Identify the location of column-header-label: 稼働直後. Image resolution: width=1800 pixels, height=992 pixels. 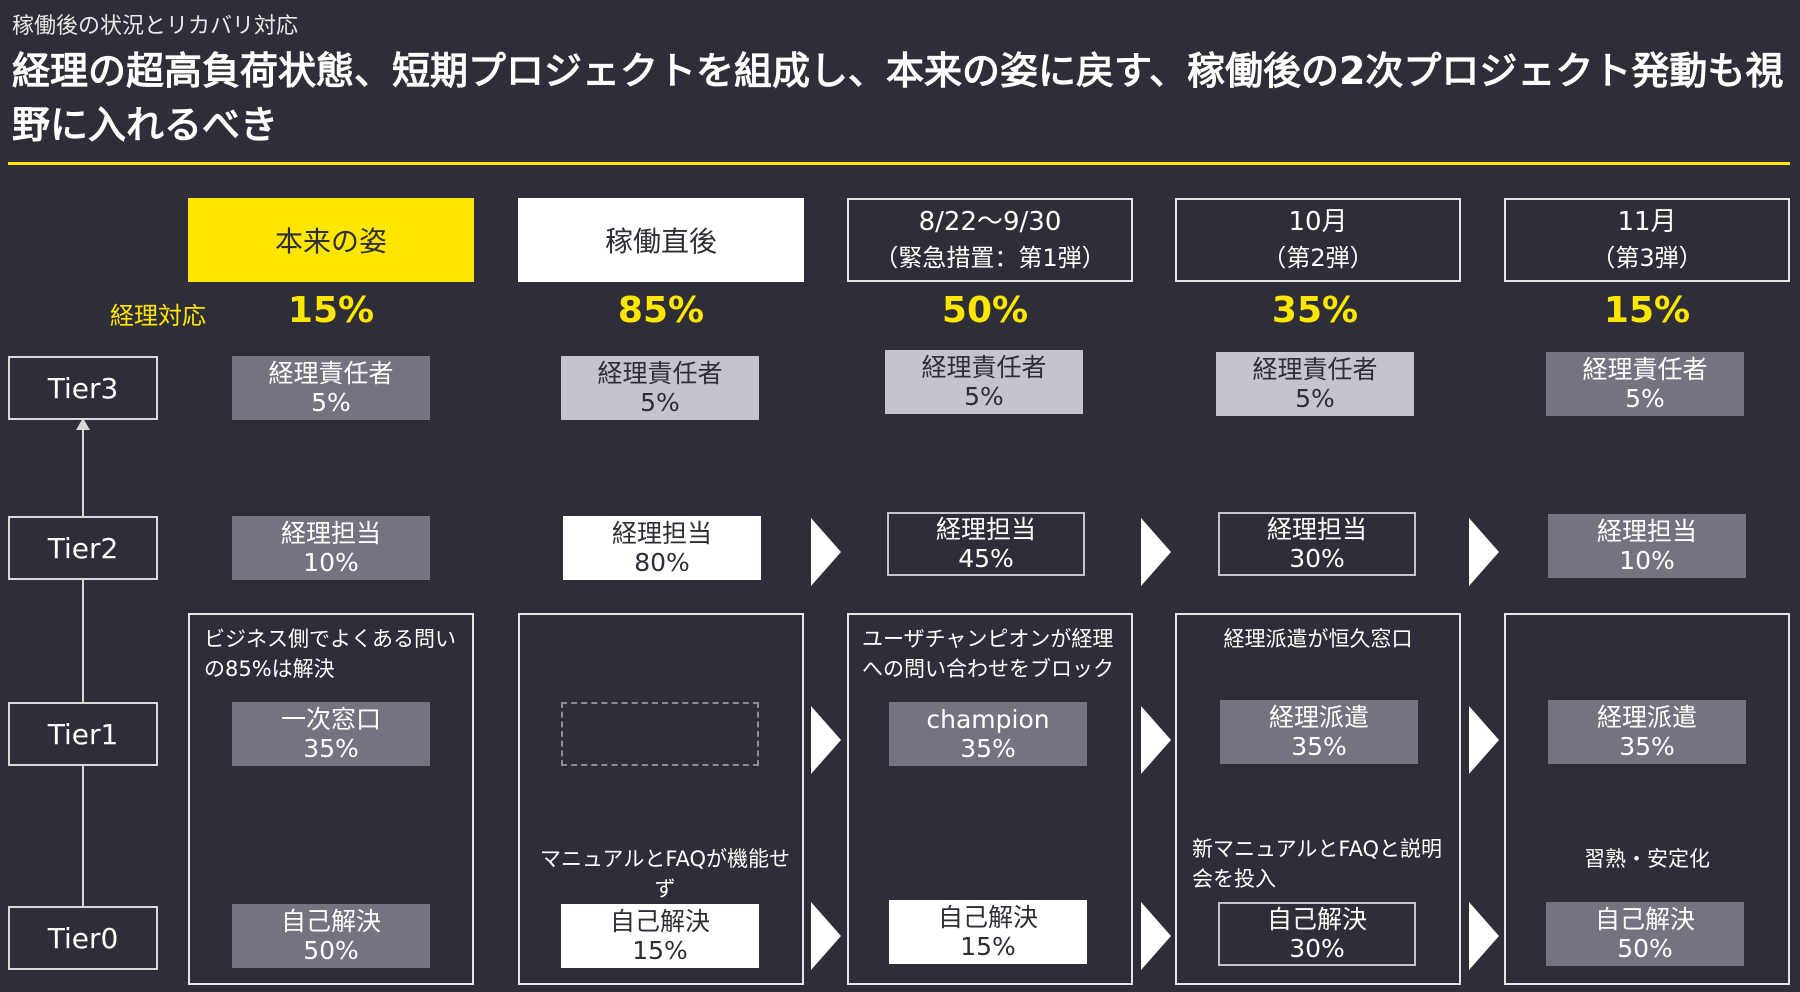
(660, 241).